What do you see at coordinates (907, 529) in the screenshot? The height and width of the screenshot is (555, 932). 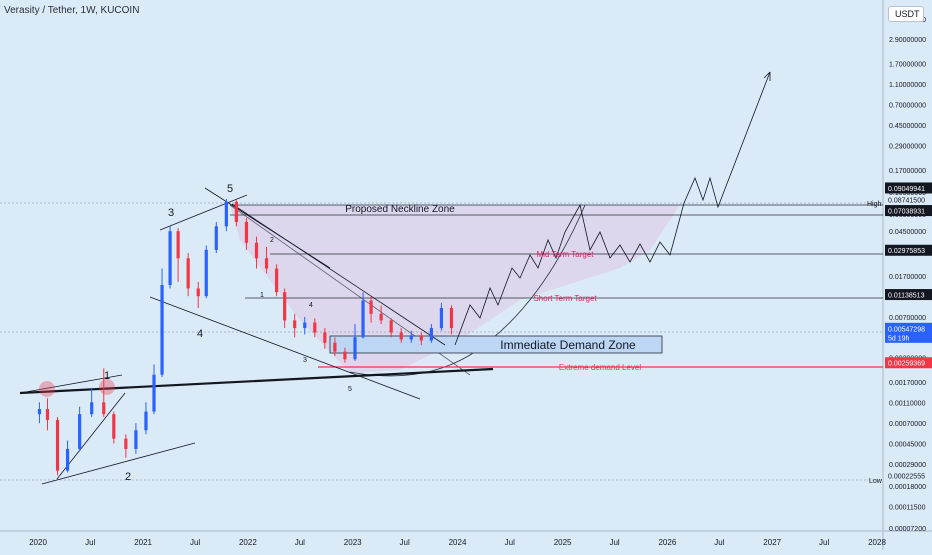 I see `y-tick-label: 0.00007200` at bounding box center [907, 529].